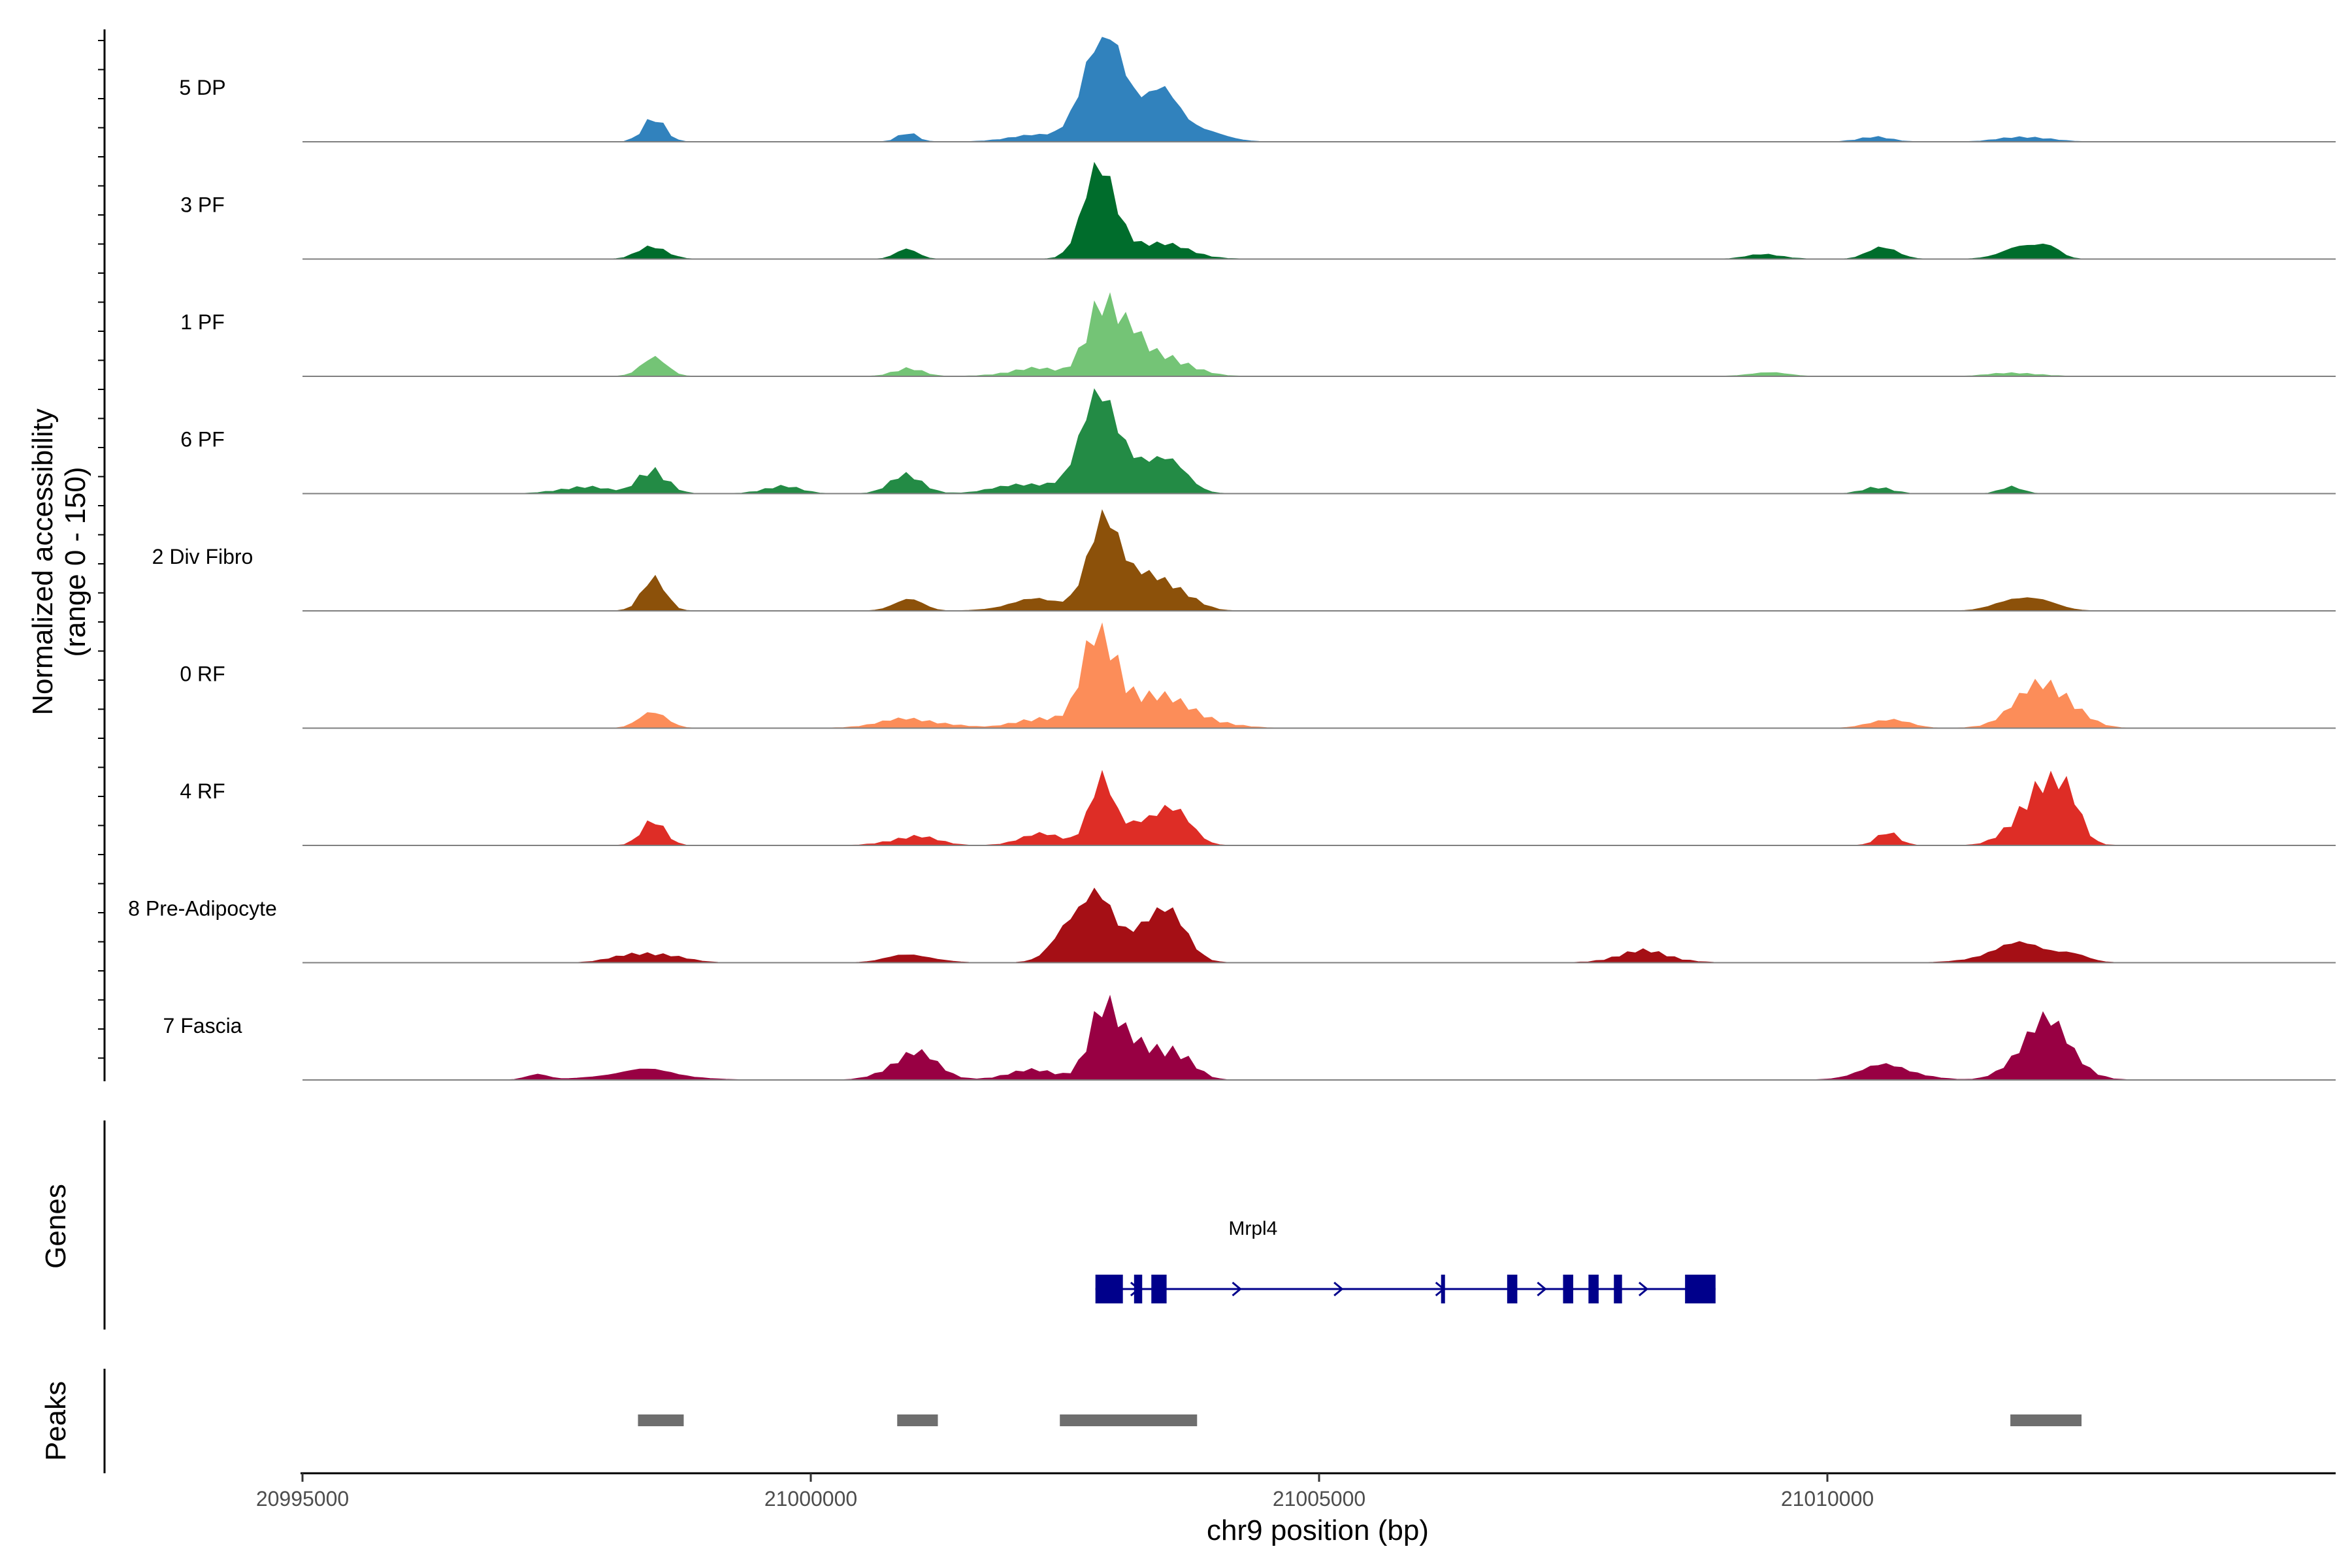 This screenshot has height=1568, width=2352. What do you see at coordinates (1252, 1228) in the screenshot?
I see `gene-name-label: Mrpl4` at bounding box center [1252, 1228].